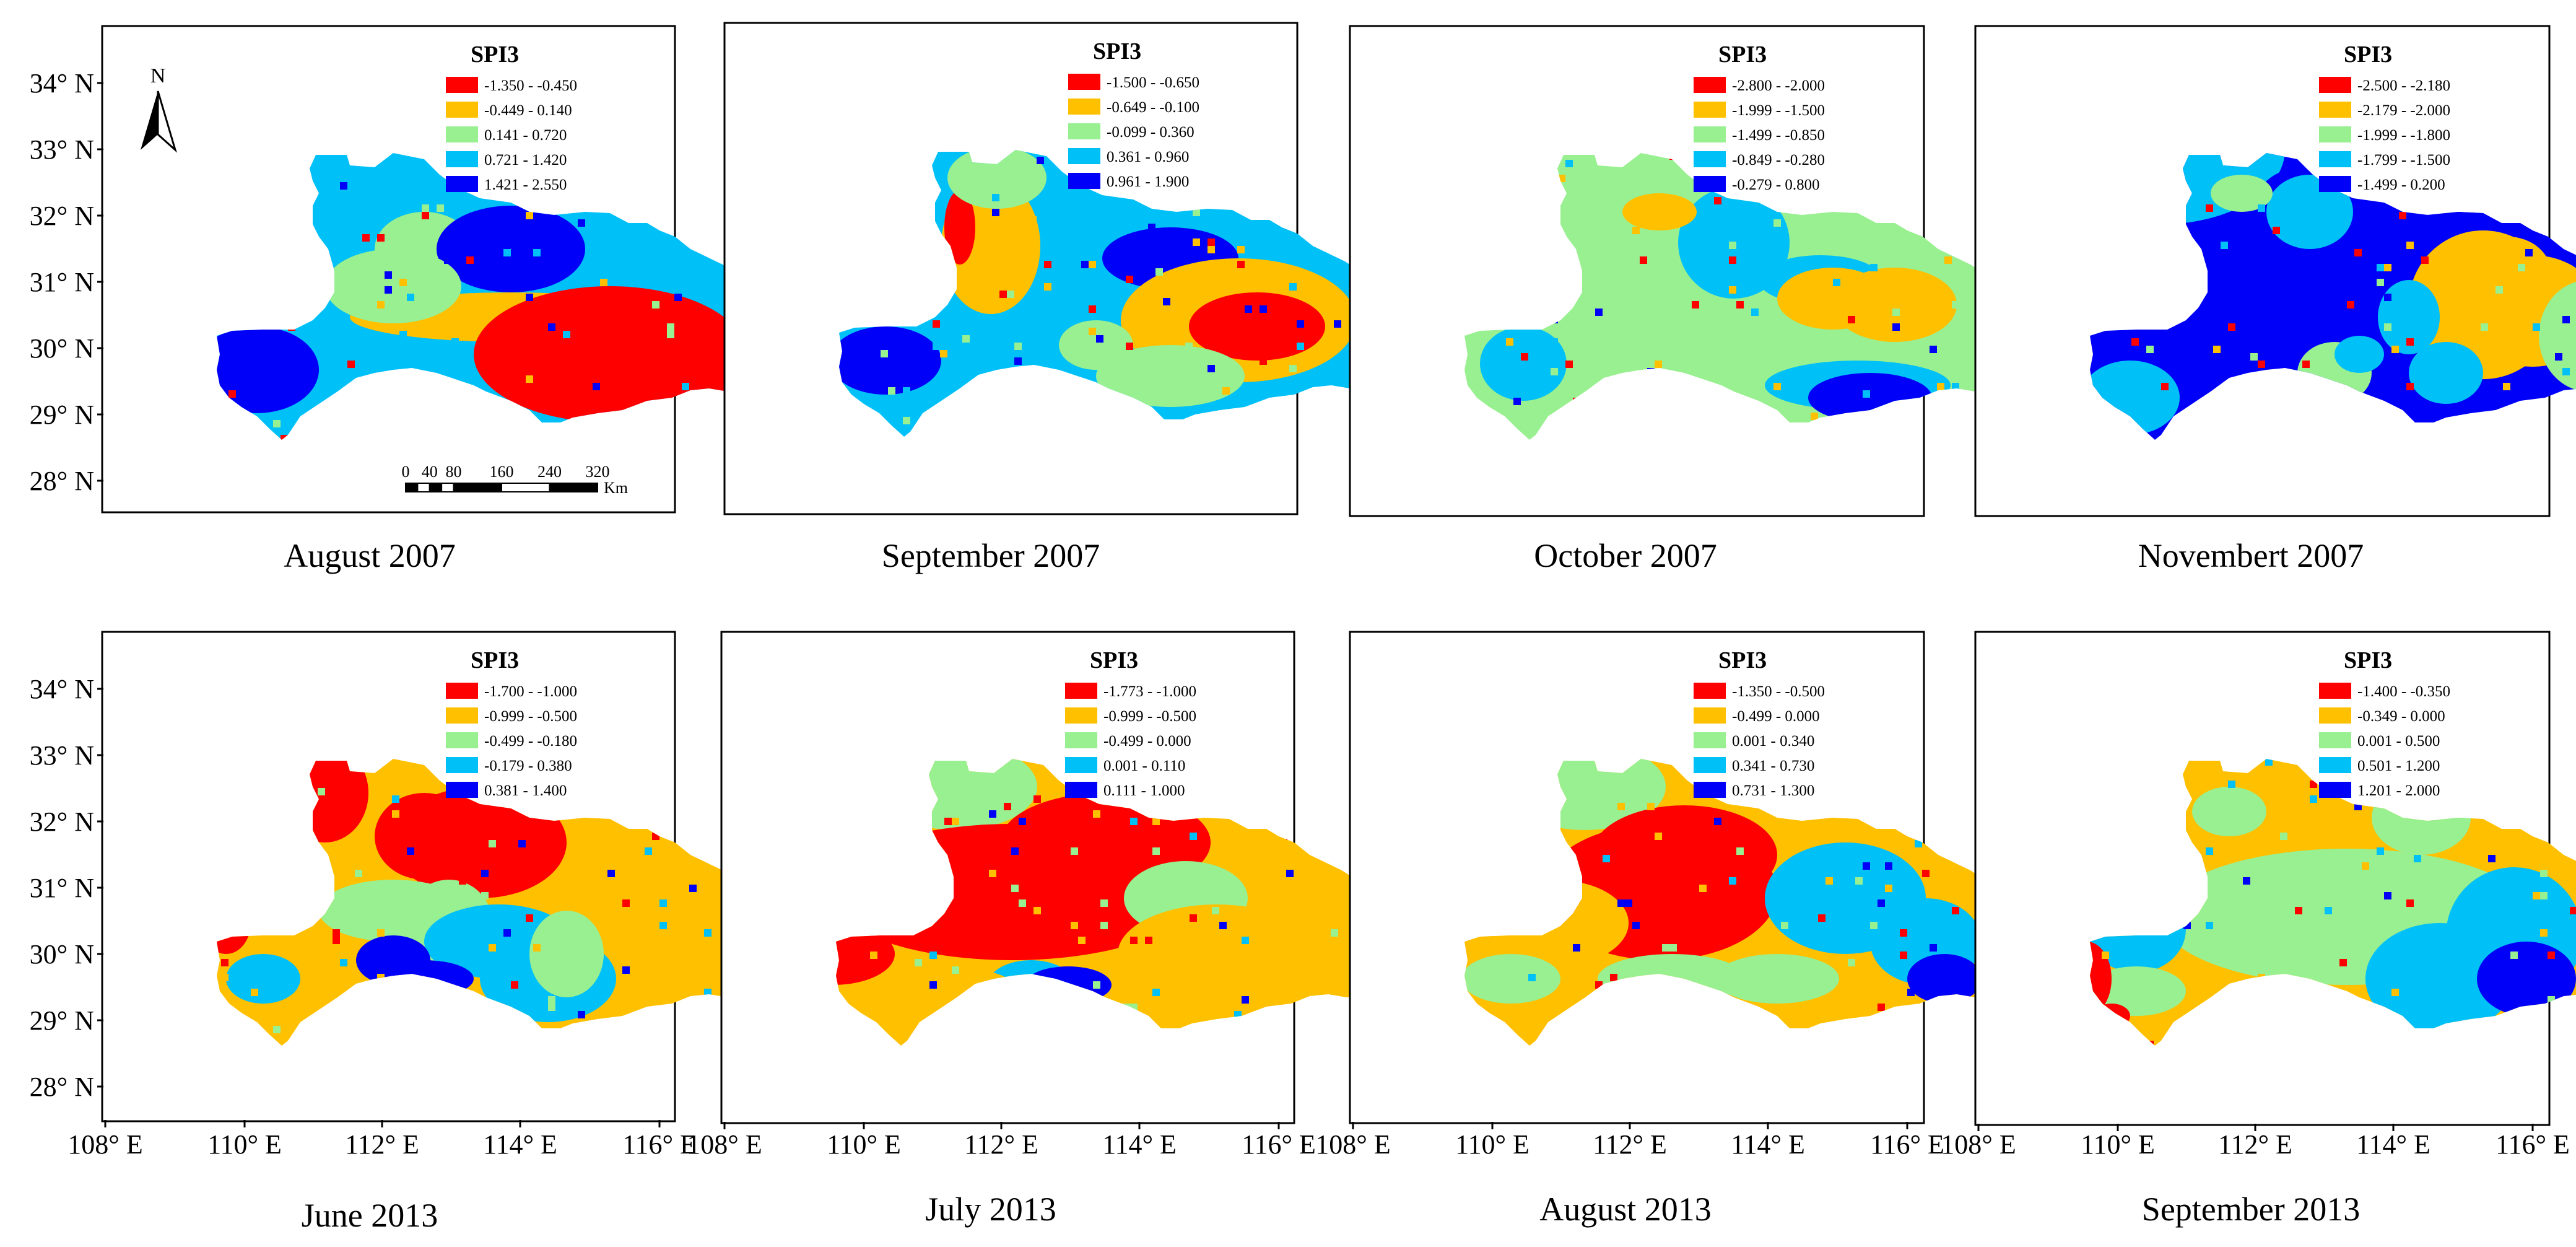 This screenshot has width=2576, height=1247. Describe the element at coordinates (1773, 790) in the screenshot. I see `legend-label: 0.731 - 1.300` at that location.